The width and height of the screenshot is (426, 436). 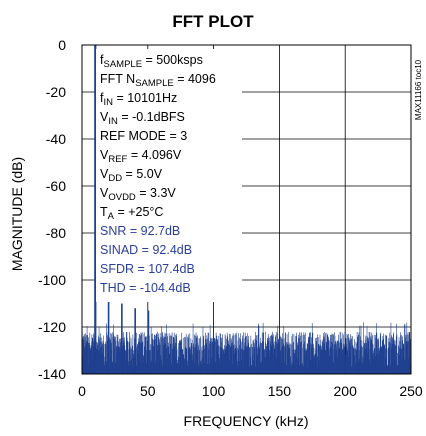 What do you see at coordinates (142, 118) in the screenshot?
I see `annotation-line: VIN = -0.1dBFS` at bounding box center [142, 118].